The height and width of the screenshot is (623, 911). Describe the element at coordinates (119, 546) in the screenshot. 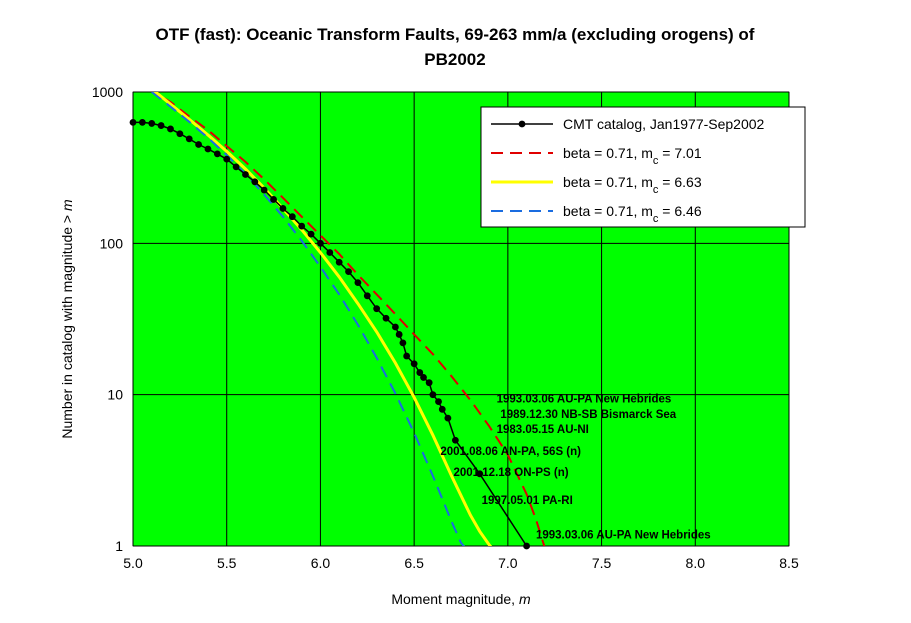

I see `y-tick-label: 1` at that location.